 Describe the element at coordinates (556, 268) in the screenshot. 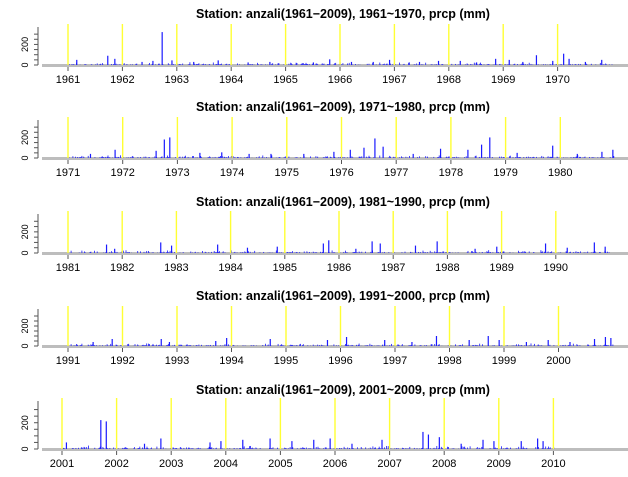

I see `x-tick-label: 1990` at that location.